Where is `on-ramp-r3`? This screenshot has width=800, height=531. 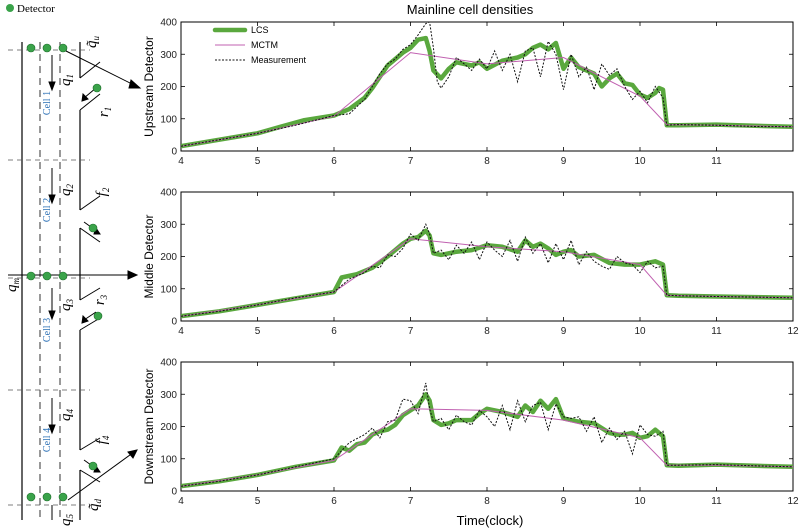 on-ramp-r3 is located at coordinates (90, 294).